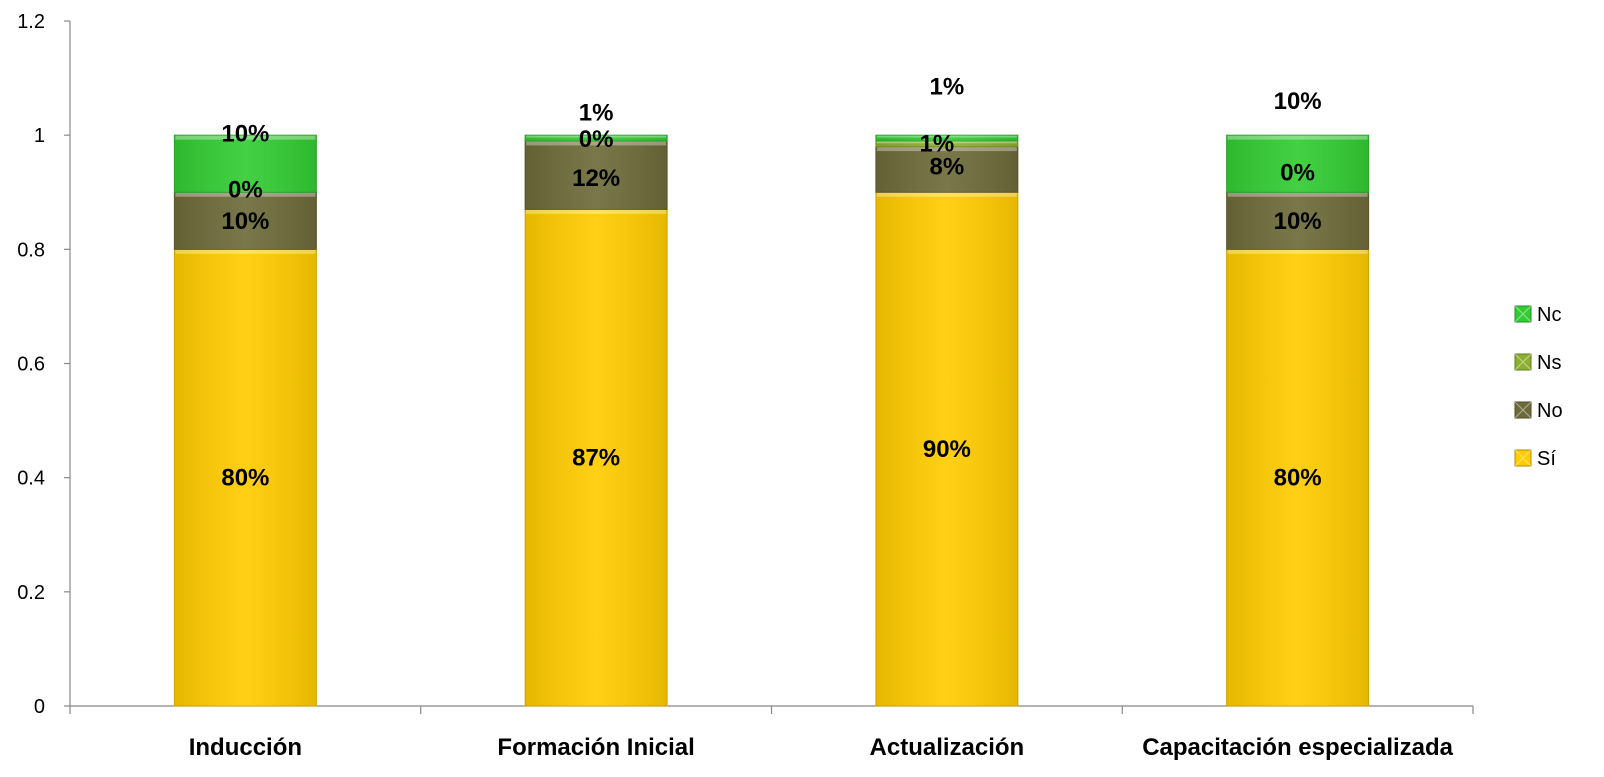 This screenshot has width=1604, height=777. Describe the element at coordinates (31, 479) in the screenshot. I see `y-tick-label: 0.4` at that location.